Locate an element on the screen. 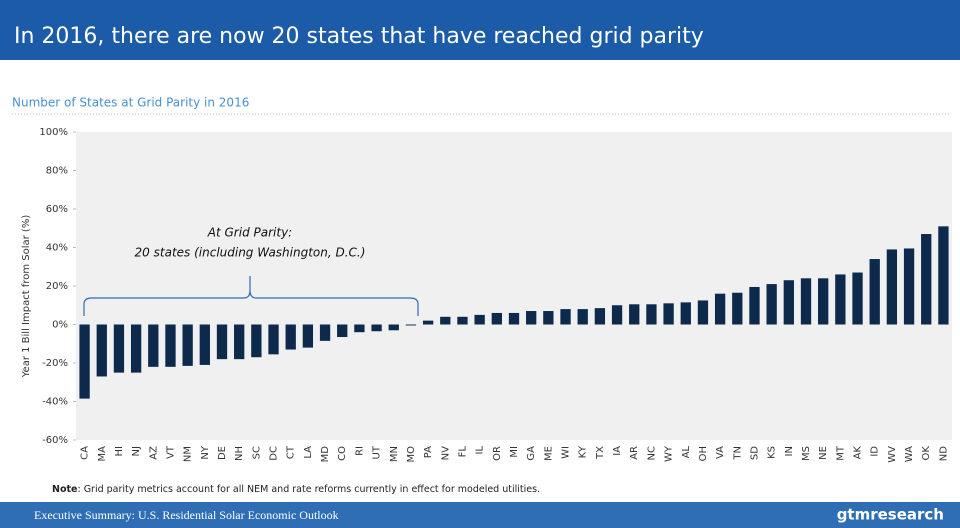 This screenshot has height=528, width=960. x-tick-label: AZ is located at coordinates (153, 453).